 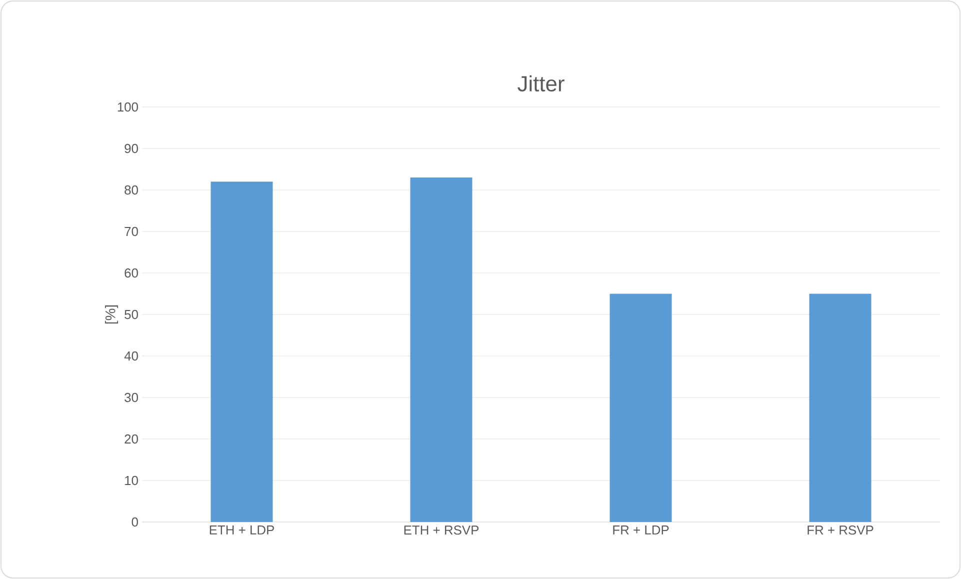 I want to click on y-tick-label: 70, so click(x=131, y=231).